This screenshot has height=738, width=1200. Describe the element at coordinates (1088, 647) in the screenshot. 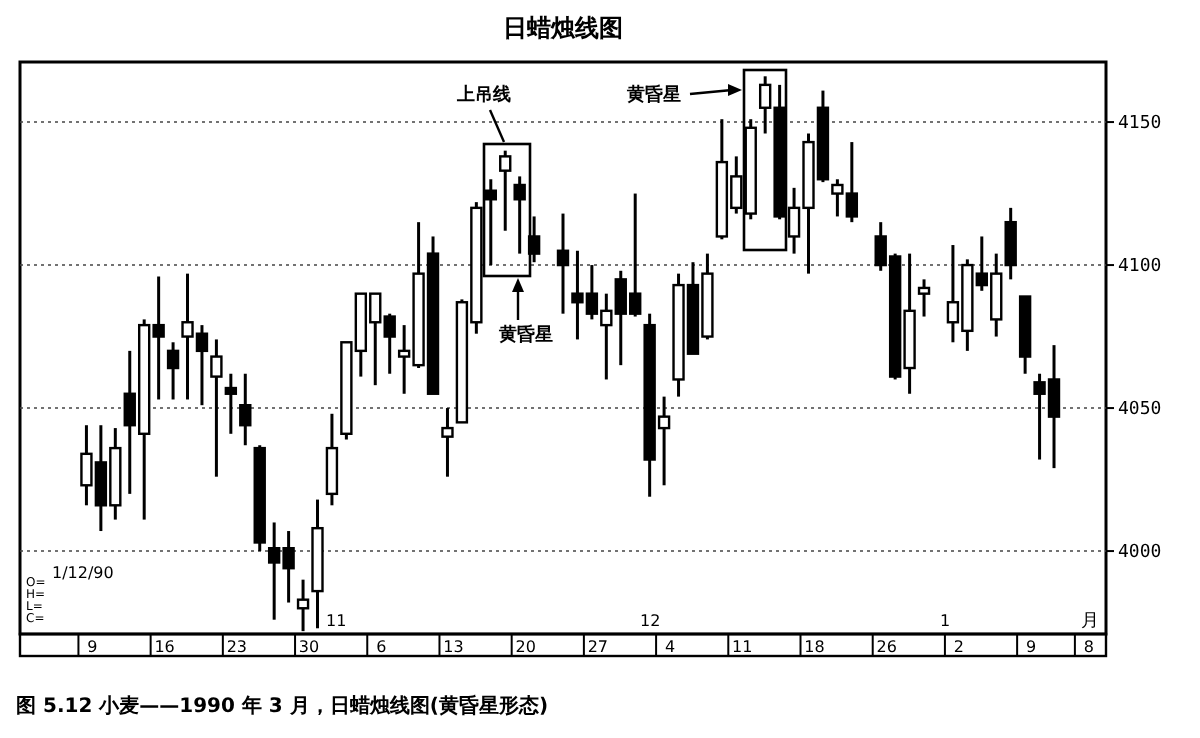

I see `x-tick-label: 8` at that location.